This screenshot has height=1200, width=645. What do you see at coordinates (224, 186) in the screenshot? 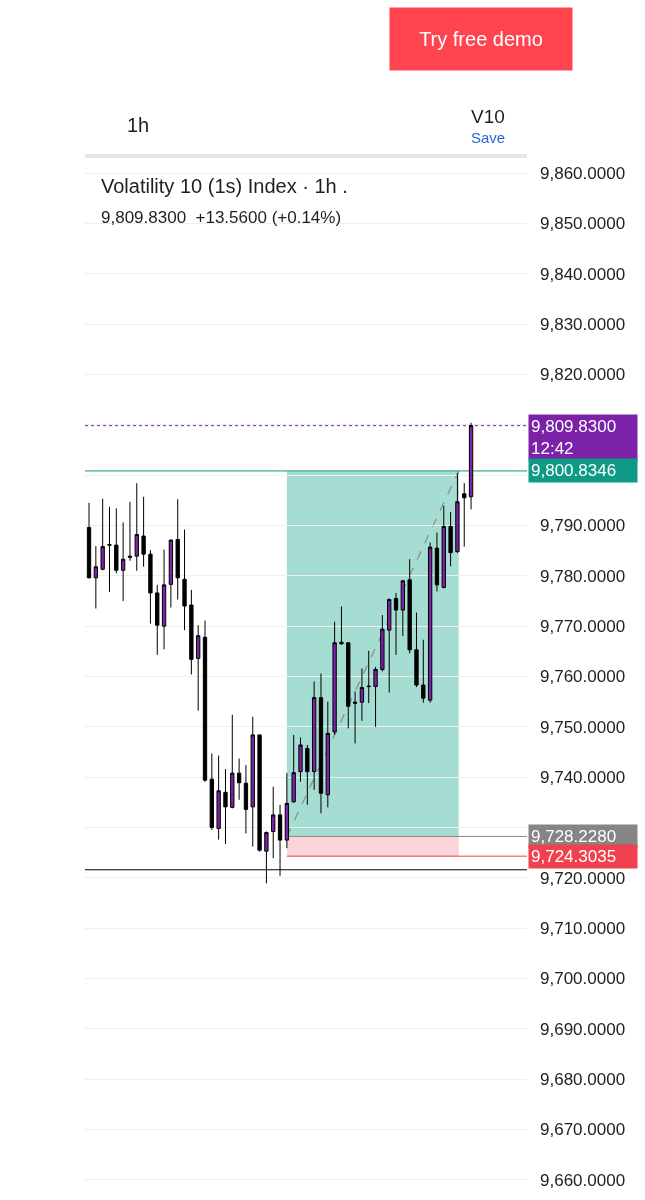
I see `text: Volatility 10 (1s) Index · 1h .` at bounding box center [224, 186].